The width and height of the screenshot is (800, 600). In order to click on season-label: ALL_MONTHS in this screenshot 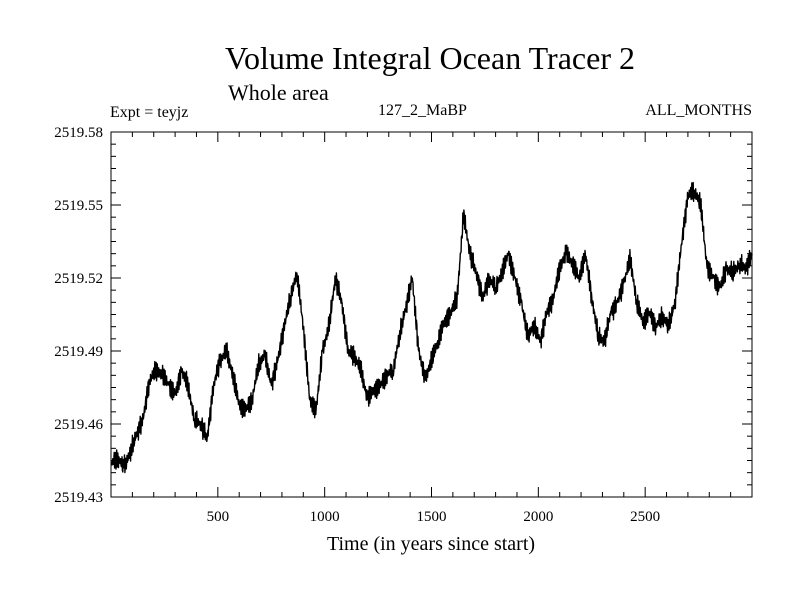, I will do `click(698, 110)`.